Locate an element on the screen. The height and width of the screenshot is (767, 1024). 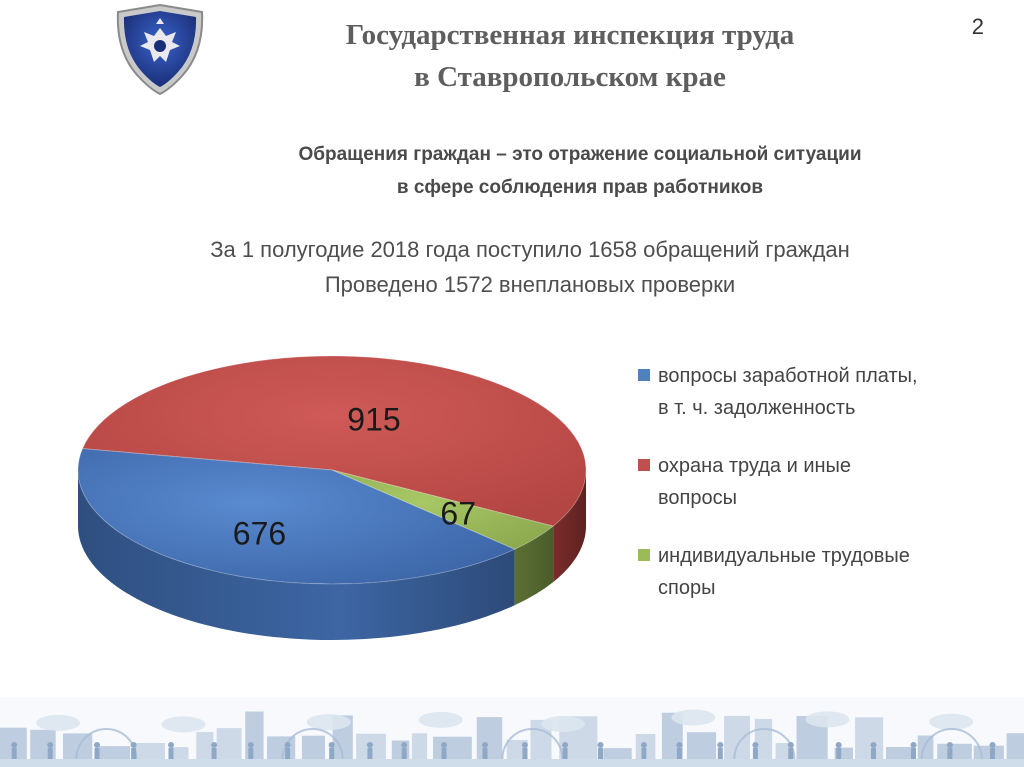
legend-label-line-1: вопросы заработной платы, is located at coordinates (788, 376).